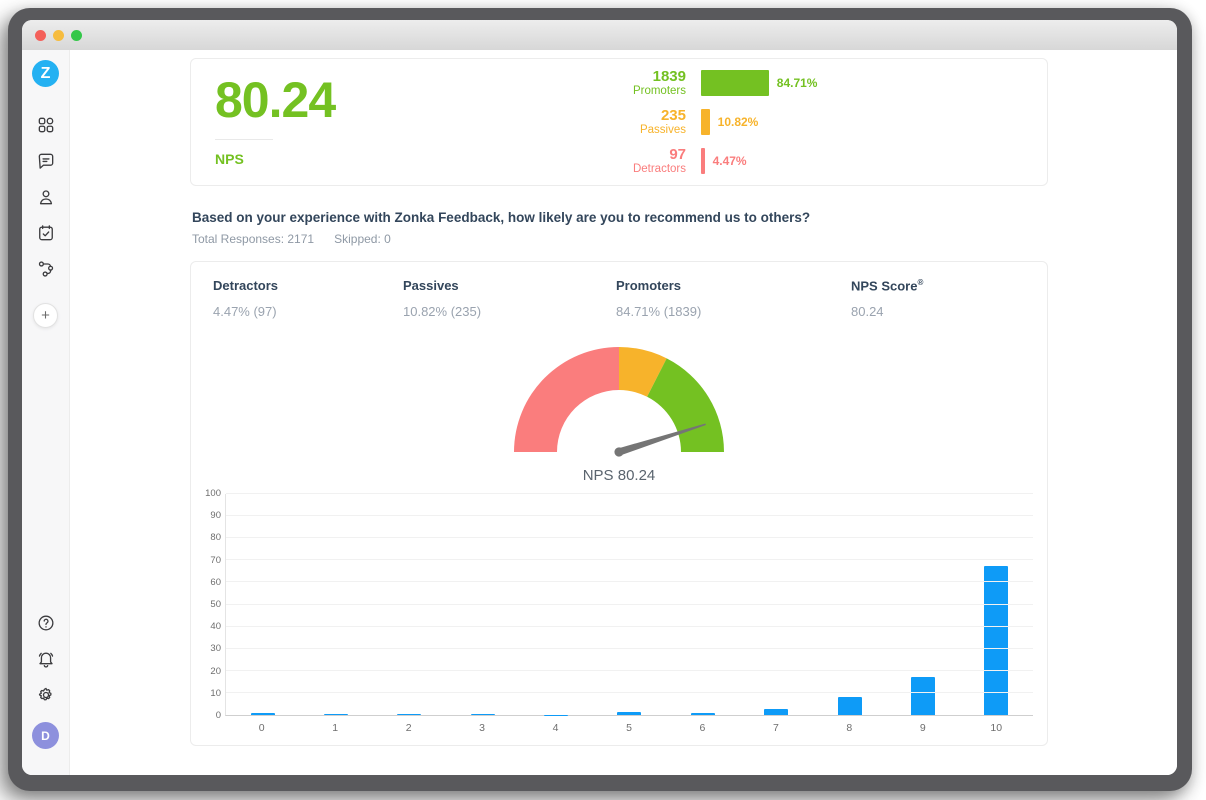 Image resolution: width=1206 pixels, height=800 pixels. What do you see at coordinates (555, 728) in the screenshot?
I see `x-tick-4: 4` at bounding box center [555, 728].